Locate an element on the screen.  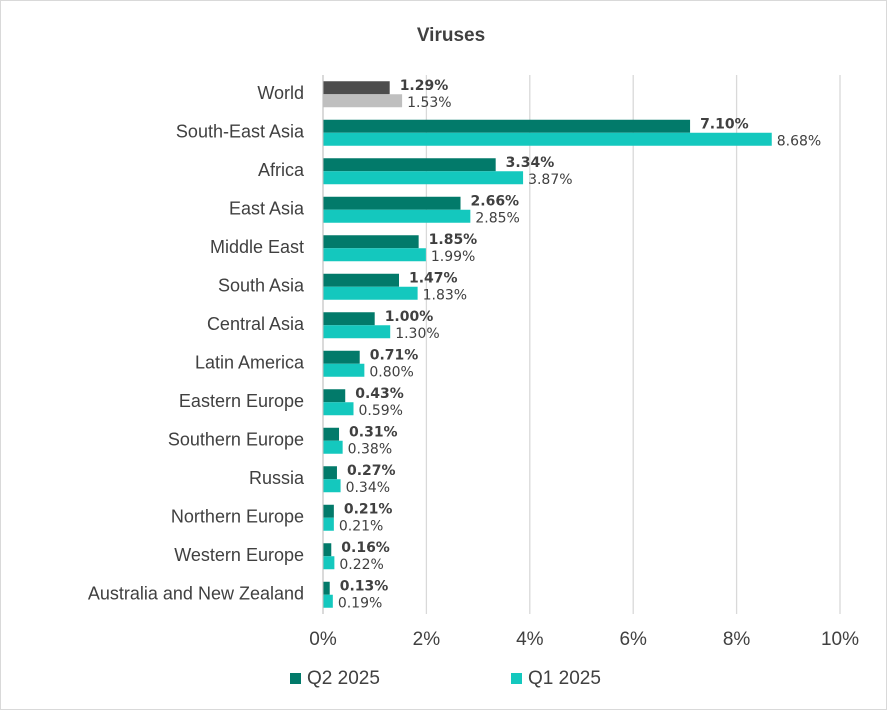
legend-label: Q2 2025 is located at coordinates (343, 678).